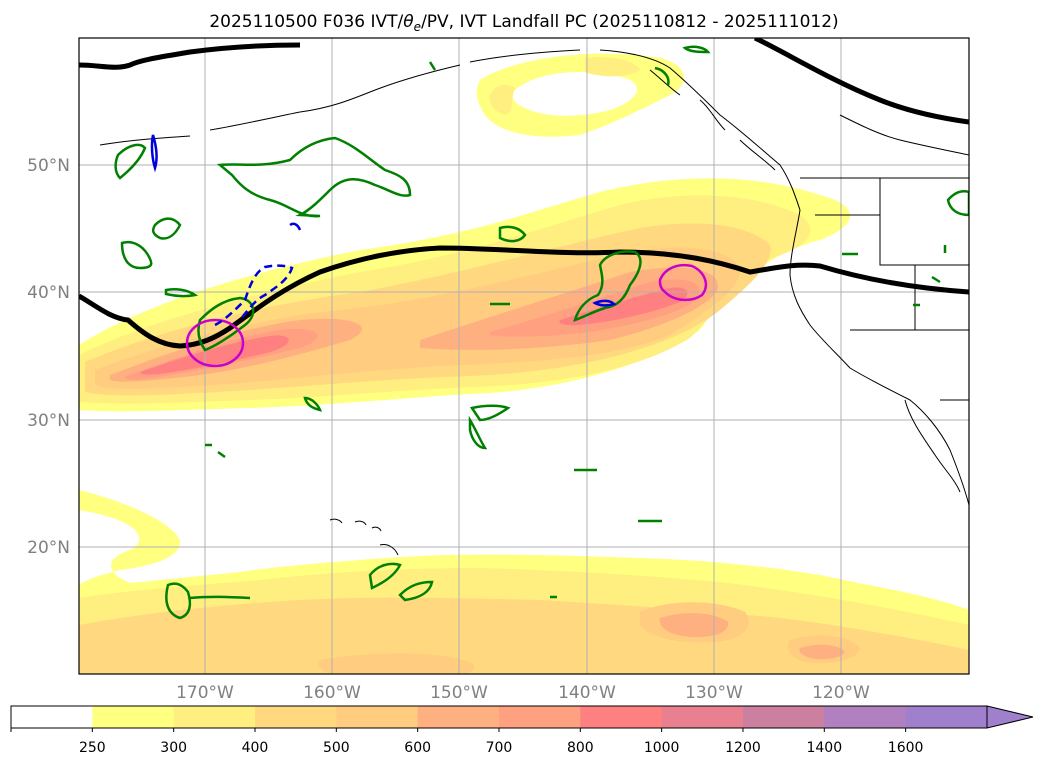 The width and height of the screenshot is (1047, 771). Describe the element at coordinates (841, 693) in the screenshot. I see `lon-label-120w: 120°W` at that location.